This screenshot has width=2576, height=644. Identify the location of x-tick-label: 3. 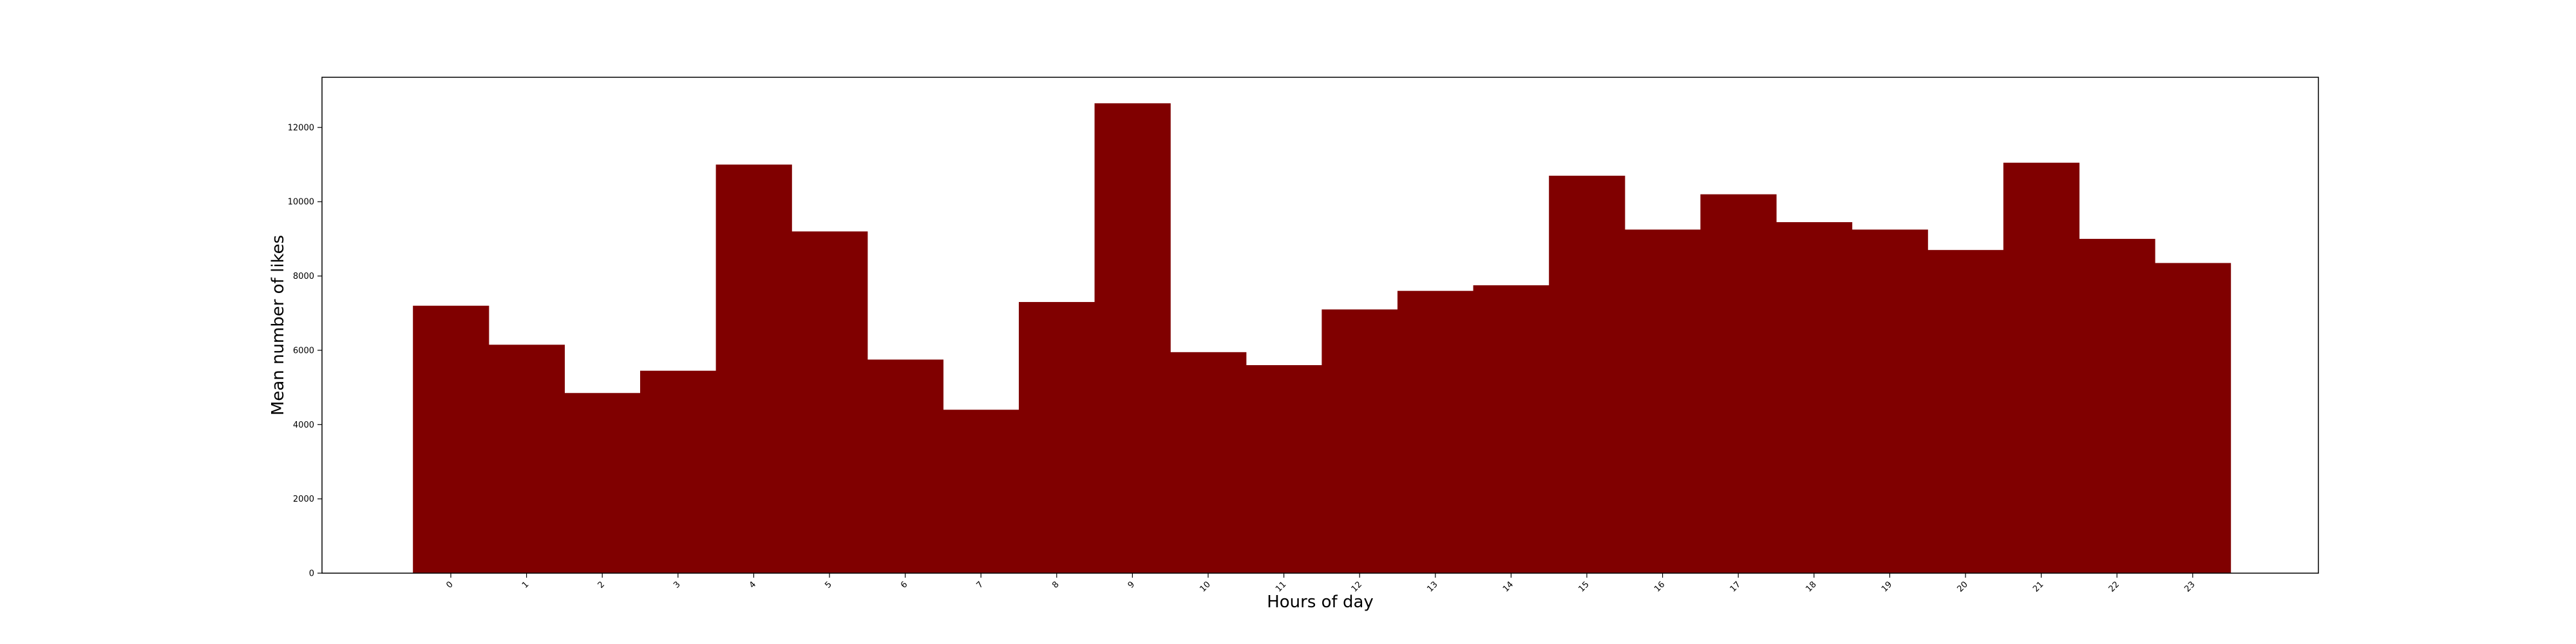
(677, 585).